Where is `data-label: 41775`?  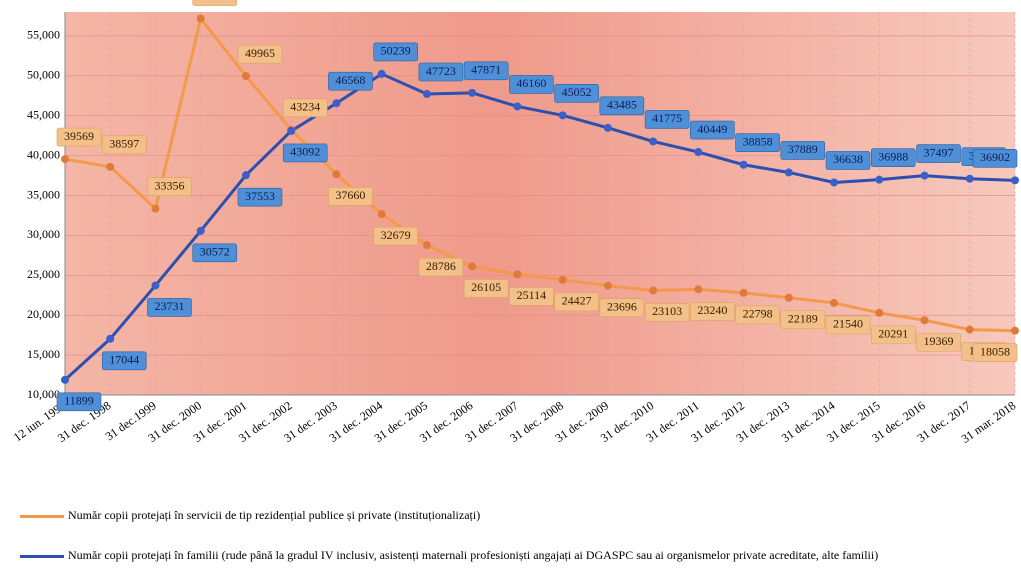 data-label: 41775 is located at coordinates (667, 118).